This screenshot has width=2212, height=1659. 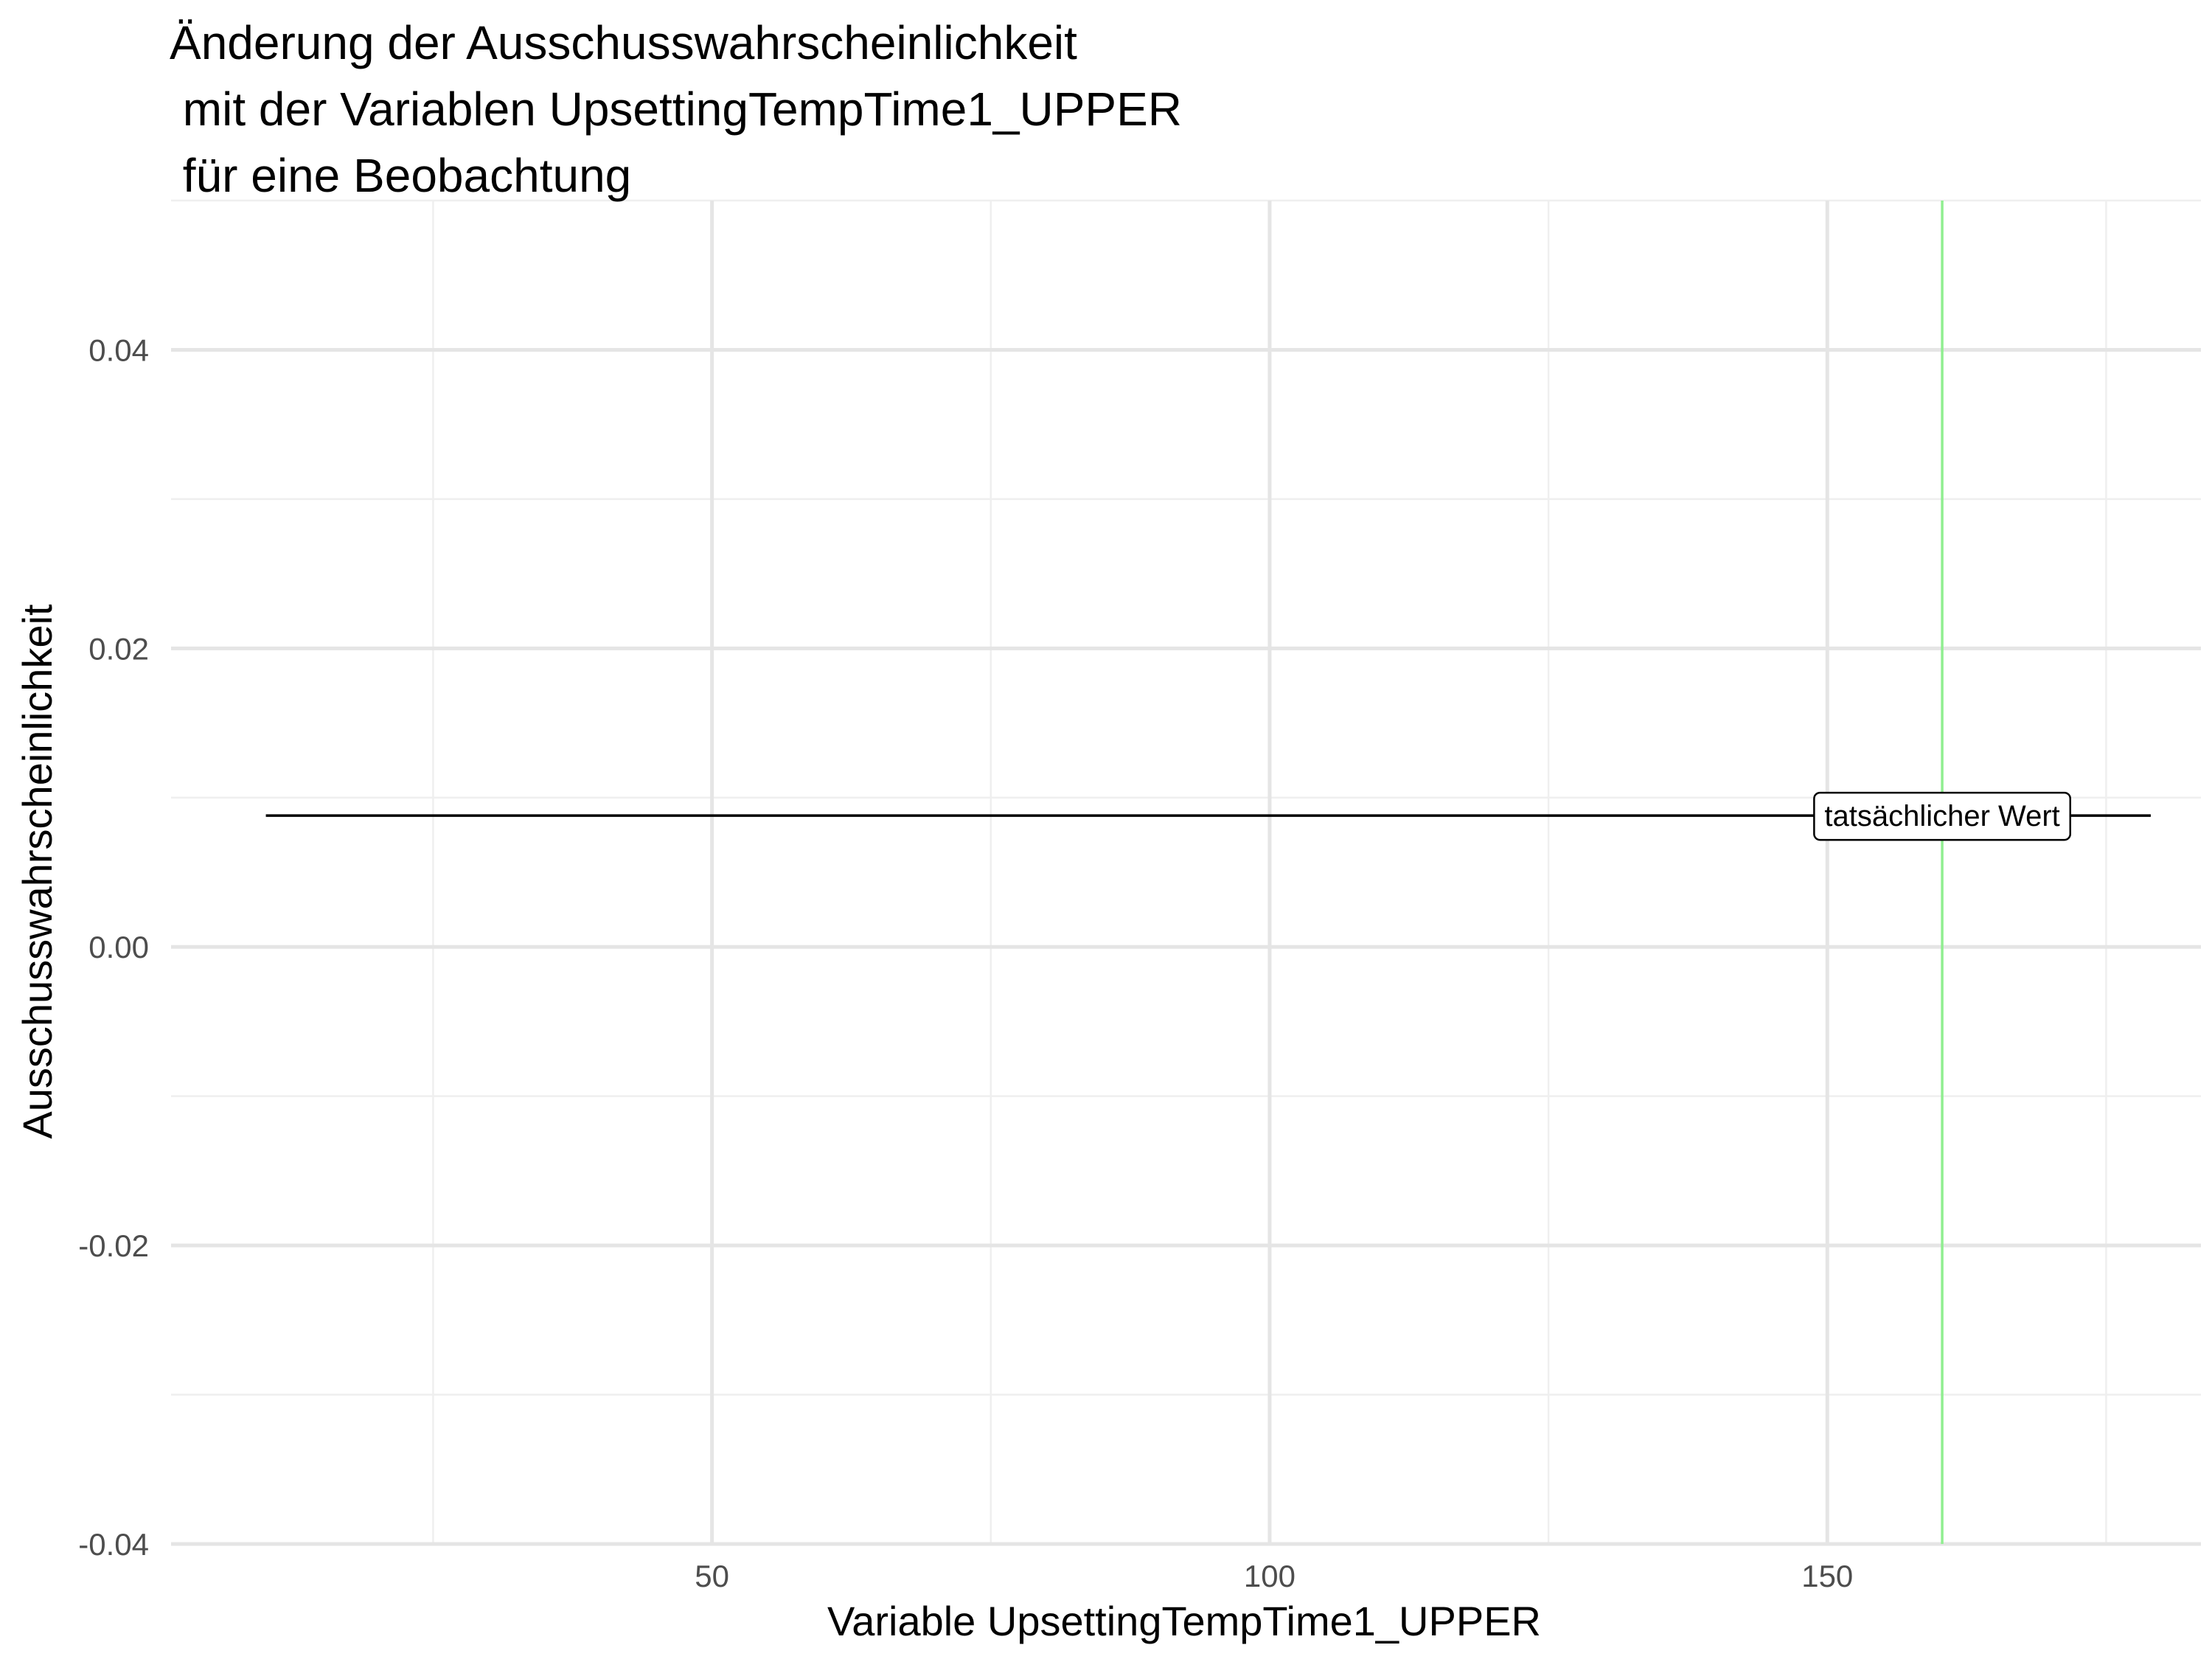 I want to click on x-tick-label: 150, so click(x=1827, y=1576).